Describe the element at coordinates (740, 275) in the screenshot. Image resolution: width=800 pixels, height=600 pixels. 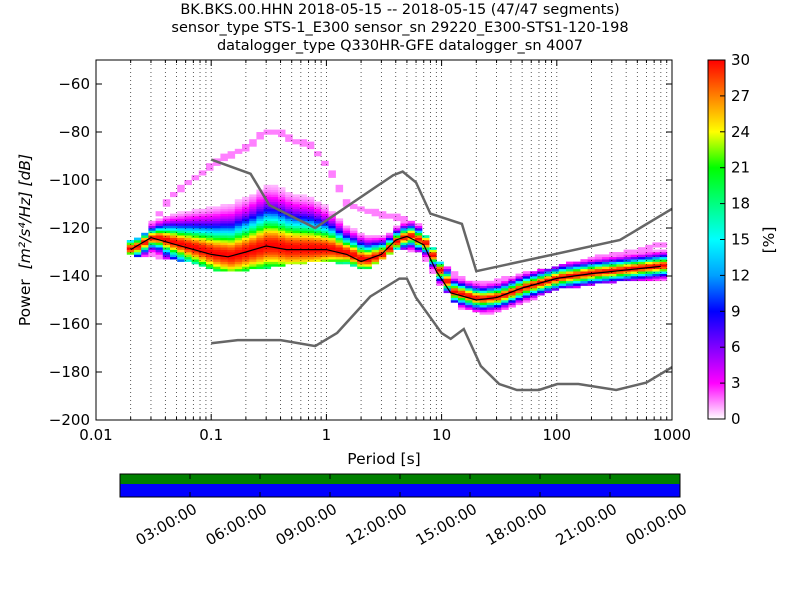
I see `colorbar-tick-label: 12` at that location.